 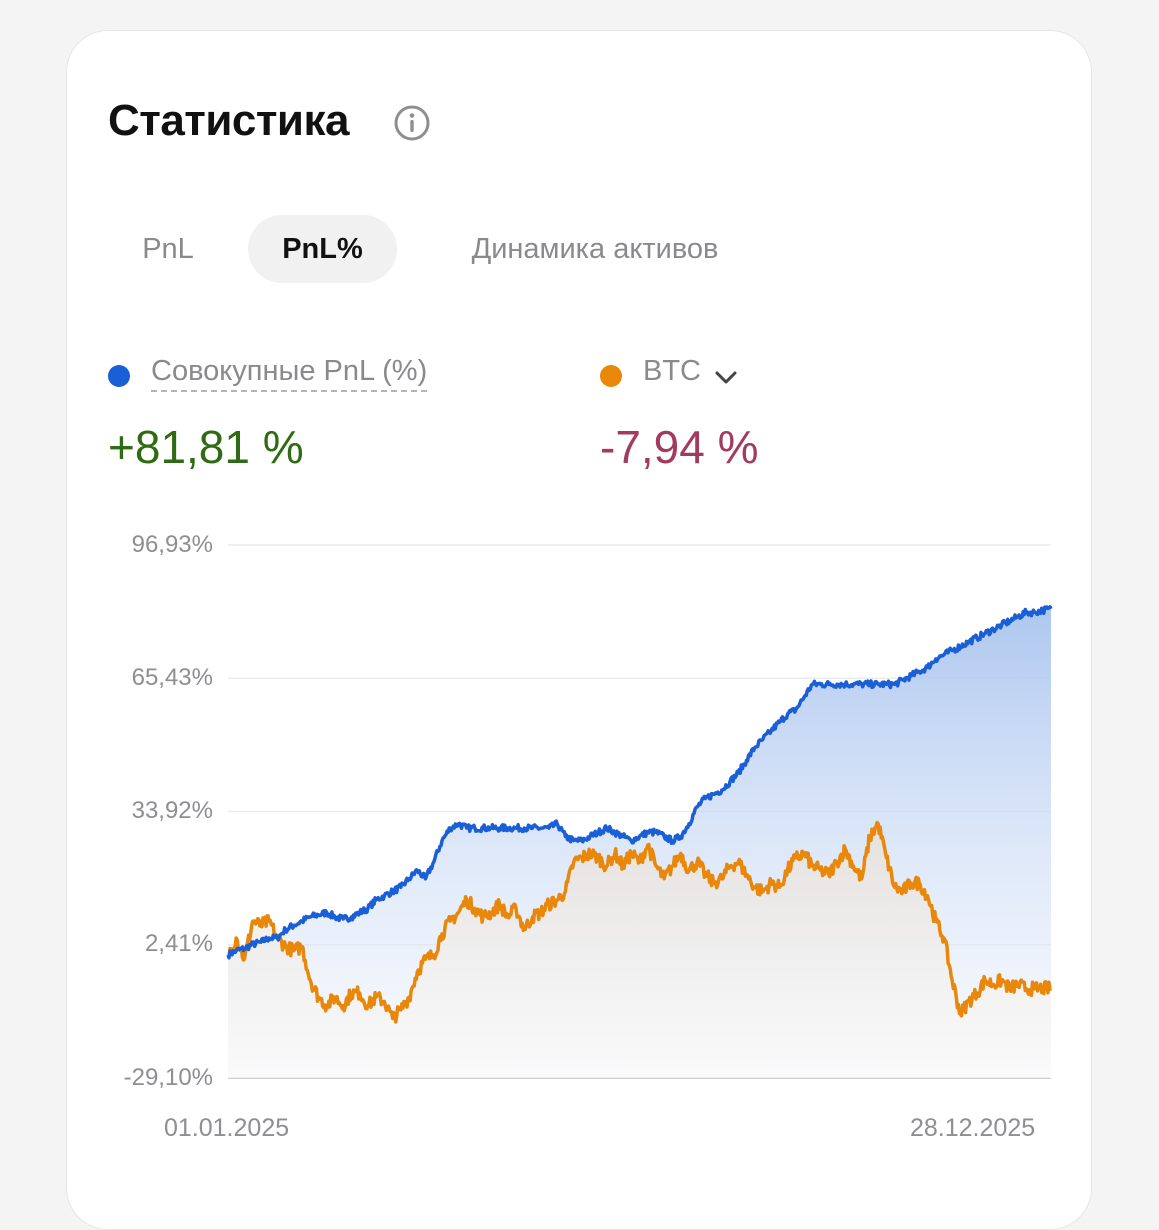 What do you see at coordinates (412, 123) in the screenshot?
I see `info-circle-icon` at bounding box center [412, 123].